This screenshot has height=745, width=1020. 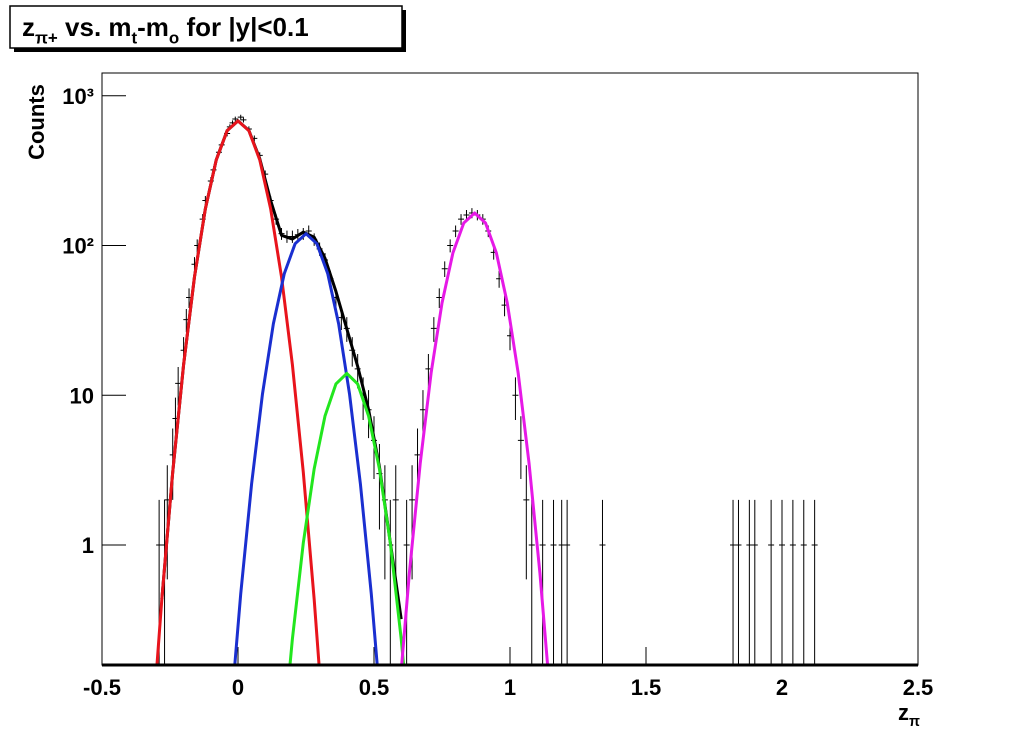 I want to click on x-tick-label: 0, so click(x=238, y=687).